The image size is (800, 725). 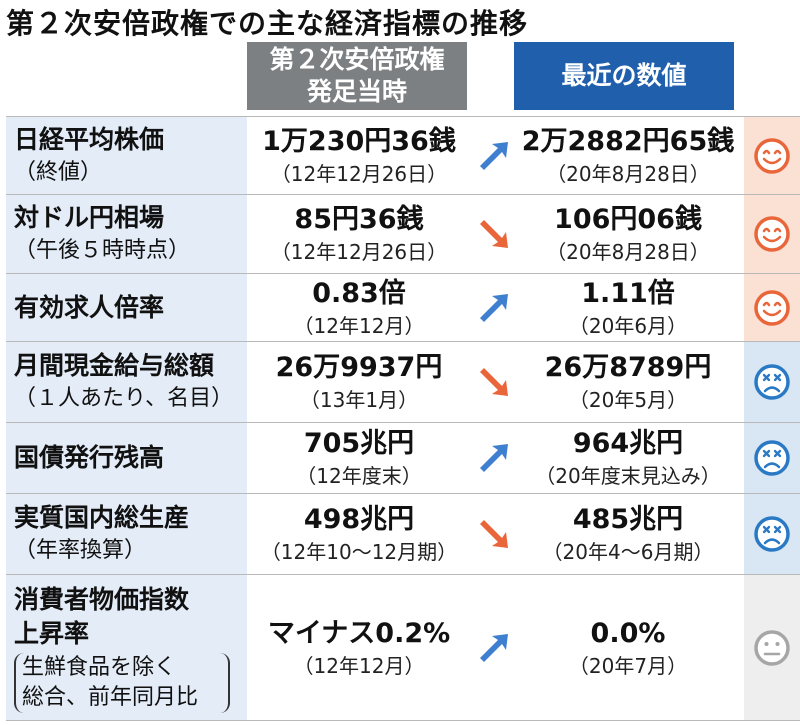 What do you see at coordinates (628, 633) in the screenshot?
I see `recent-value: 0.0%` at bounding box center [628, 633].